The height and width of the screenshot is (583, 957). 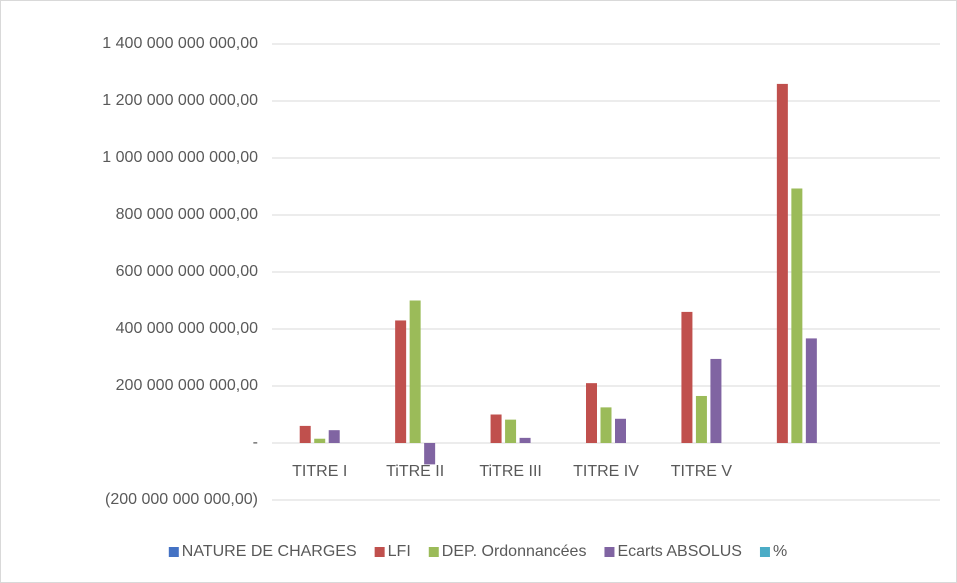 What do you see at coordinates (679, 551) in the screenshot?
I see `legend-label: Ecarts ABSOLUS` at bounding box center [679, 551].